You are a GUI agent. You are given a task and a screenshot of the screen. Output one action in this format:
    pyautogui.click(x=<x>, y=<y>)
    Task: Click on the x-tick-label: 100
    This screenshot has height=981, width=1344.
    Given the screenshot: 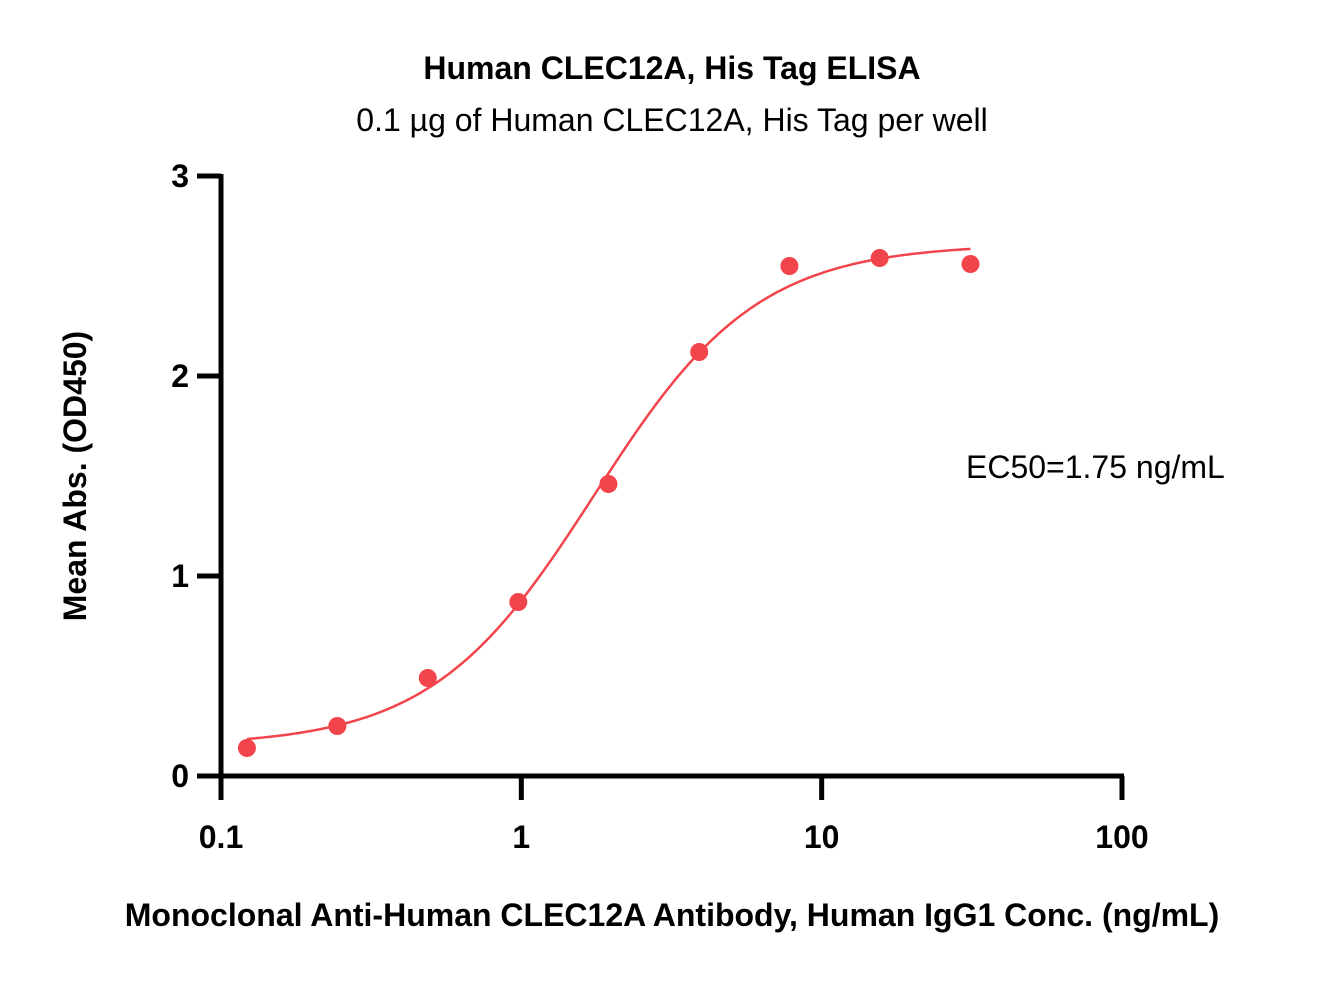 What is the action you would take?
    pyautogui.click(x=1121, y=837)
    